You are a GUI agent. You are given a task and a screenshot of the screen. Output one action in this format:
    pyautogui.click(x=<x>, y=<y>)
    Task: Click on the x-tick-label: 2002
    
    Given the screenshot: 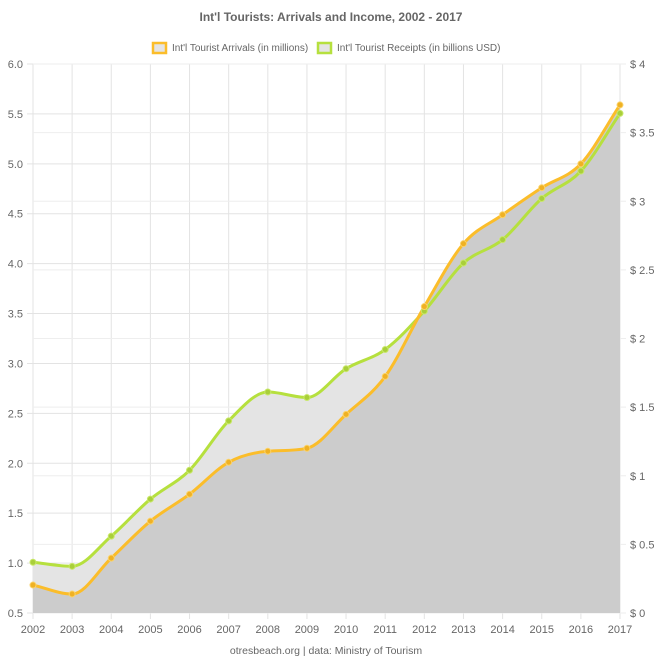 What is the action you would take?
    pyautogui.click(x=33, y=630)
    